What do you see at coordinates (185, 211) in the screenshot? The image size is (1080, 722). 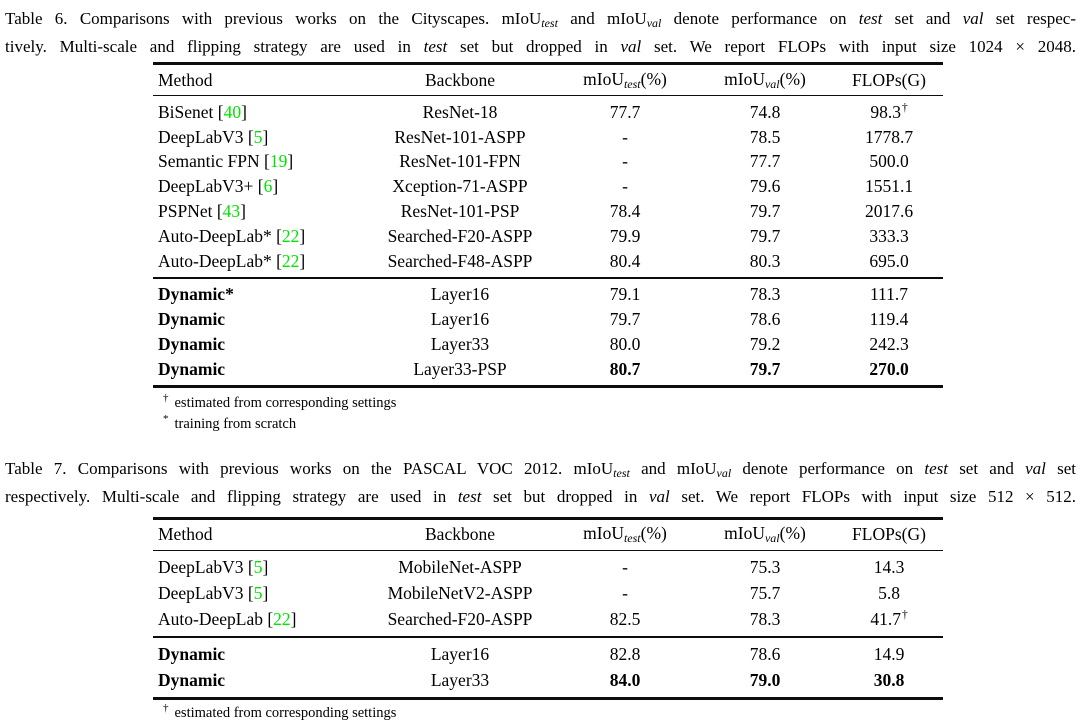 I see `method-name: PSPNet` at bounding box center [185, 211].